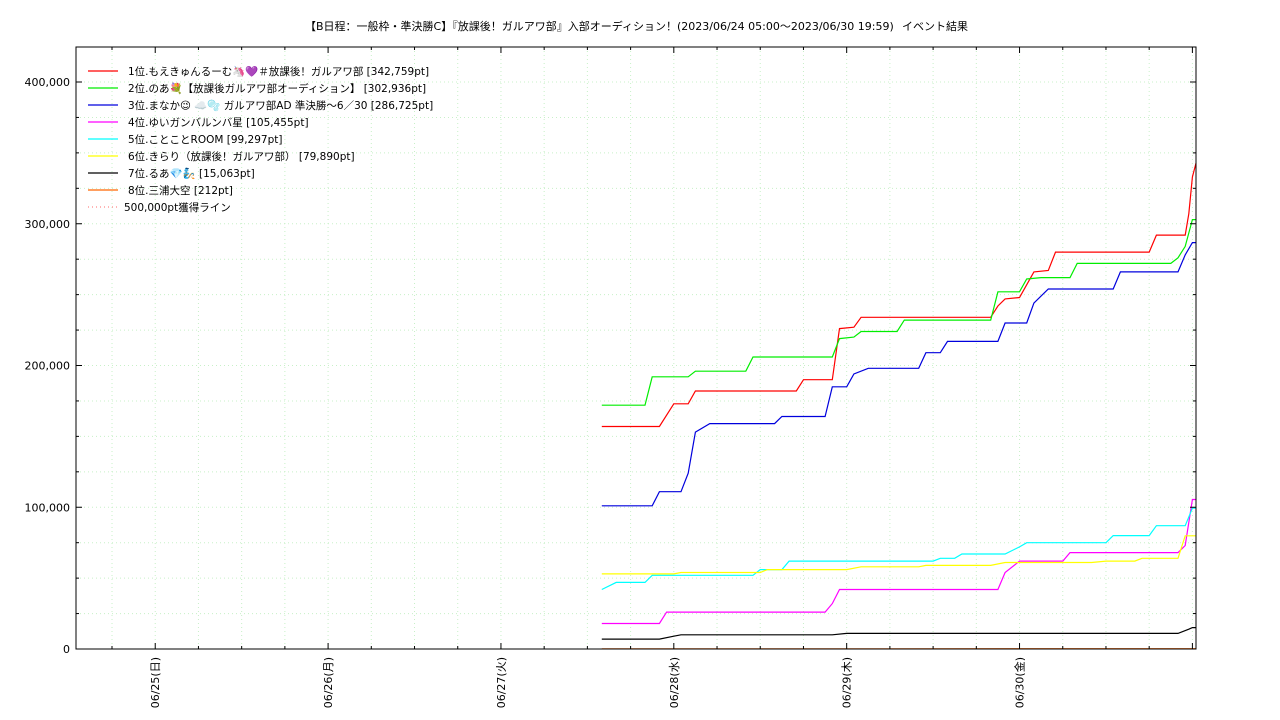 Image resolution: width=1280 pixels, height=720 pixels. Describe the element at coordinates (177, 207) in the screenshot. I see `legend-label: 500,000pt獲得ライン` at that location.